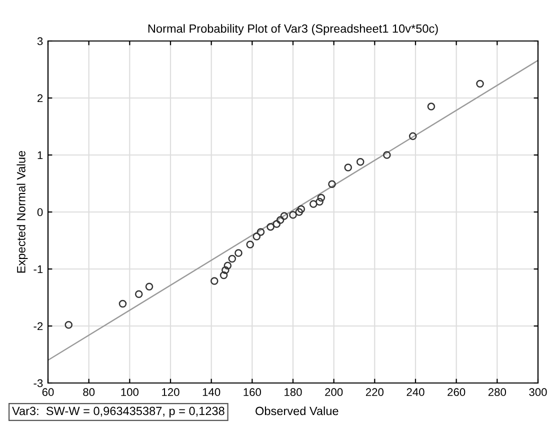 Image resolution: width=555 pixels, height=422 pixels. I want to click on x-tick-label: 100, so click(129, 392).